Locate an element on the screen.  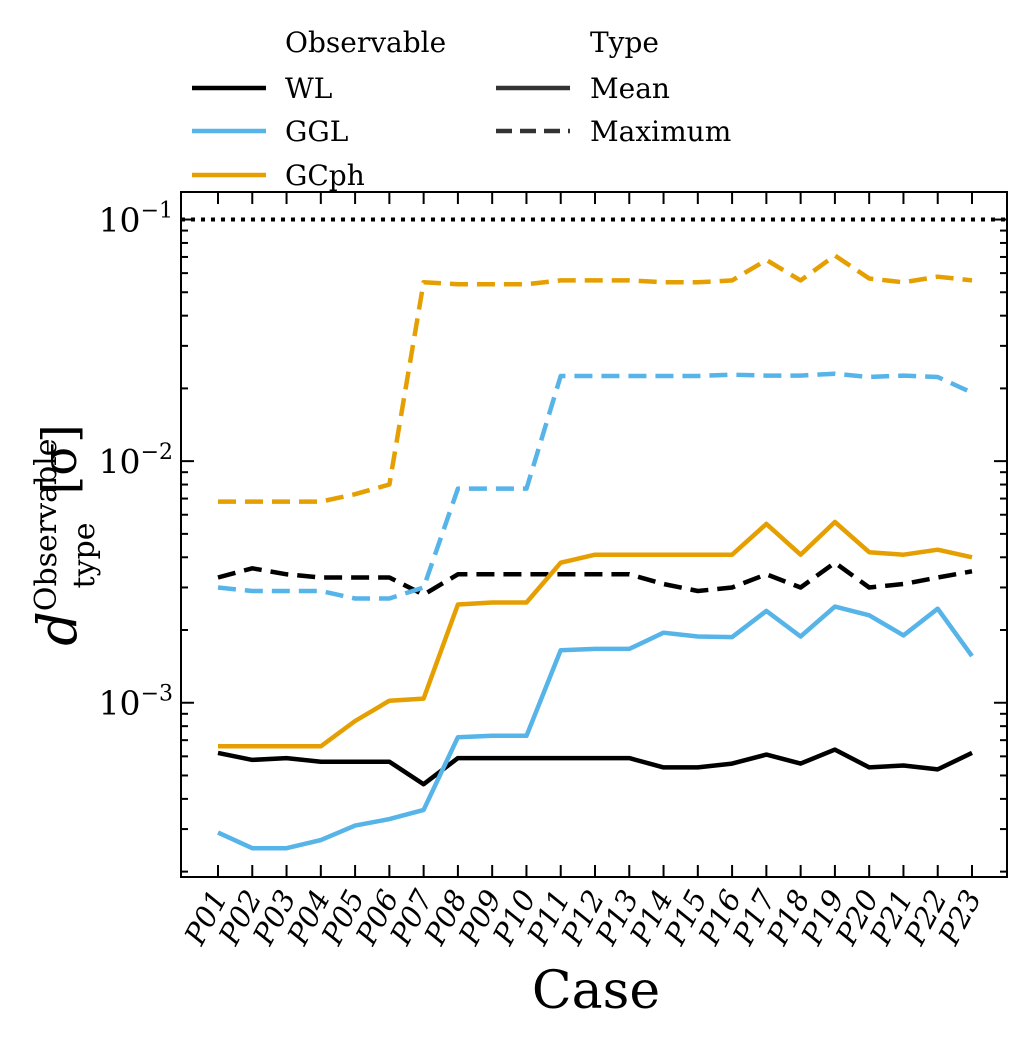
y-tick-label: 10⁻² is located at coordinates (136, 460).